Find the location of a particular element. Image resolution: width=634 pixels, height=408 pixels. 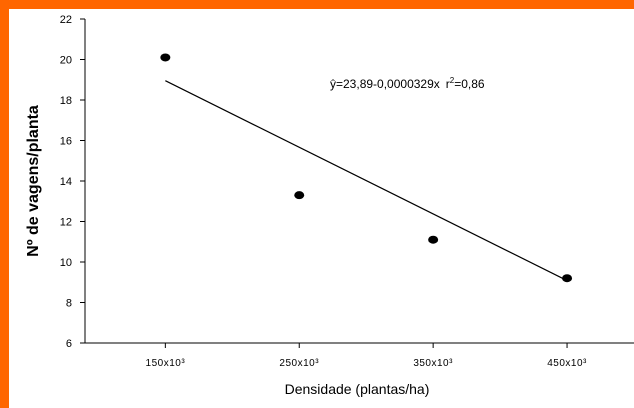

r2-label: r is located at coordinates (448, 84).